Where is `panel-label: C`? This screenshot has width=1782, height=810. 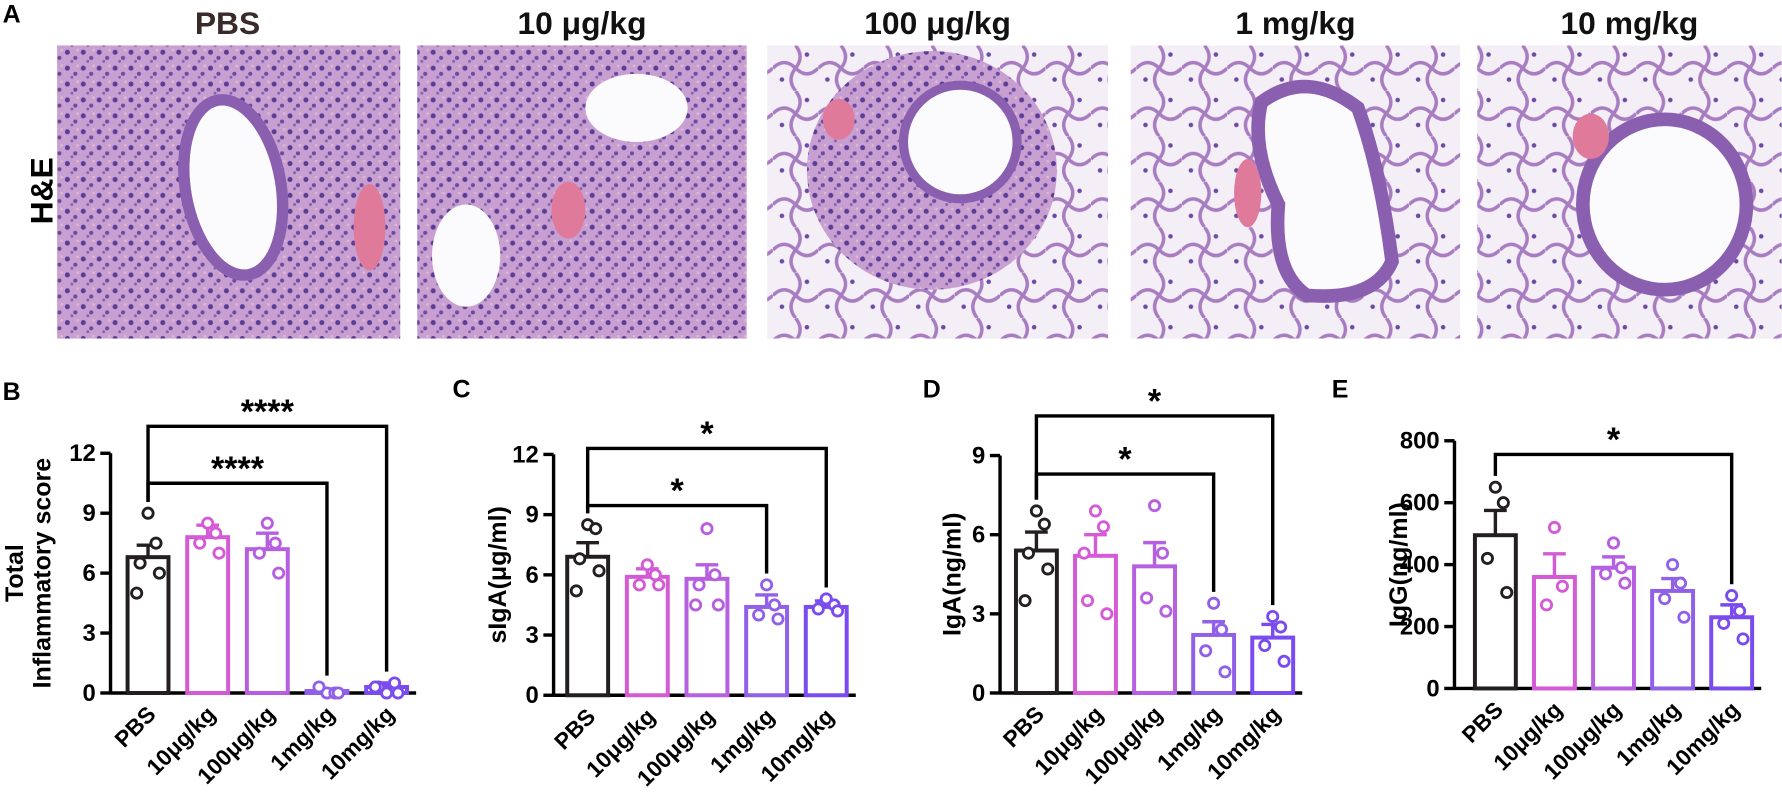
panel-label: C is located at coordinates (461, 390).